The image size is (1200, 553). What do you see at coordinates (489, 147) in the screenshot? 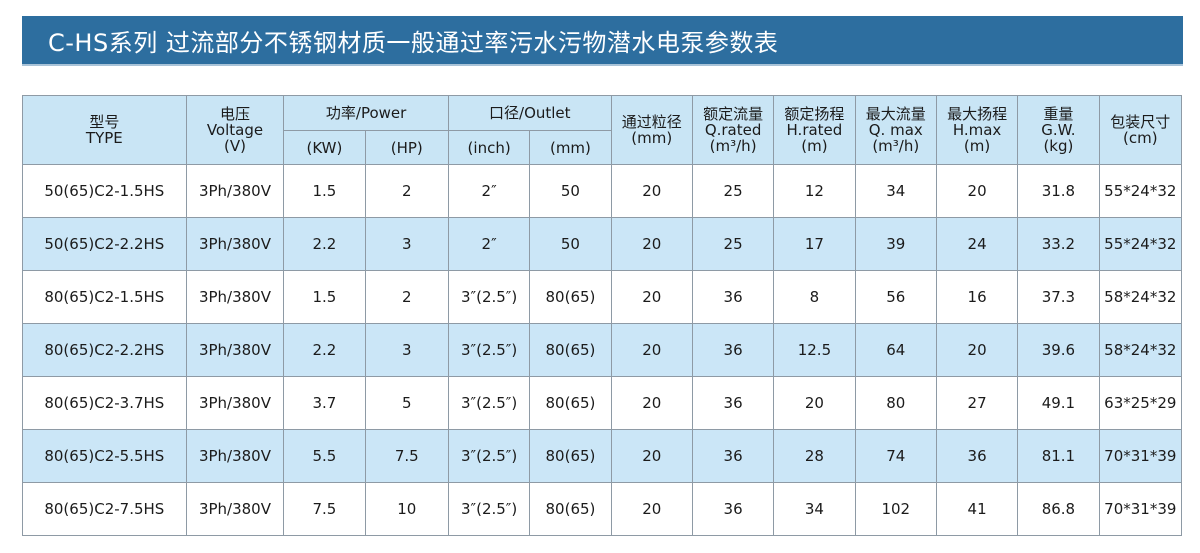
I see `header-outlet-inch: (inch)` at bounding box center [489, 147].